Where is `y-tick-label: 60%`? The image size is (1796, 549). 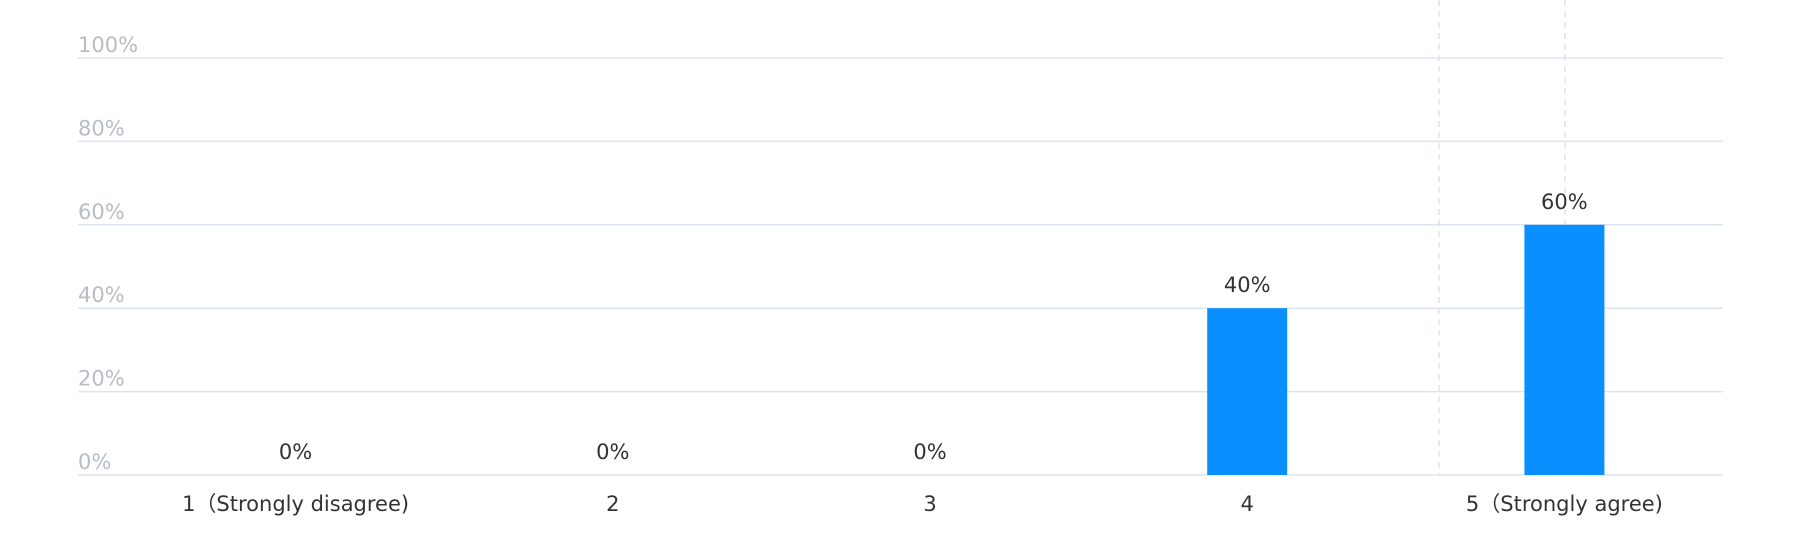 y-tick-label: 60% is located at coordinates (101, 212).